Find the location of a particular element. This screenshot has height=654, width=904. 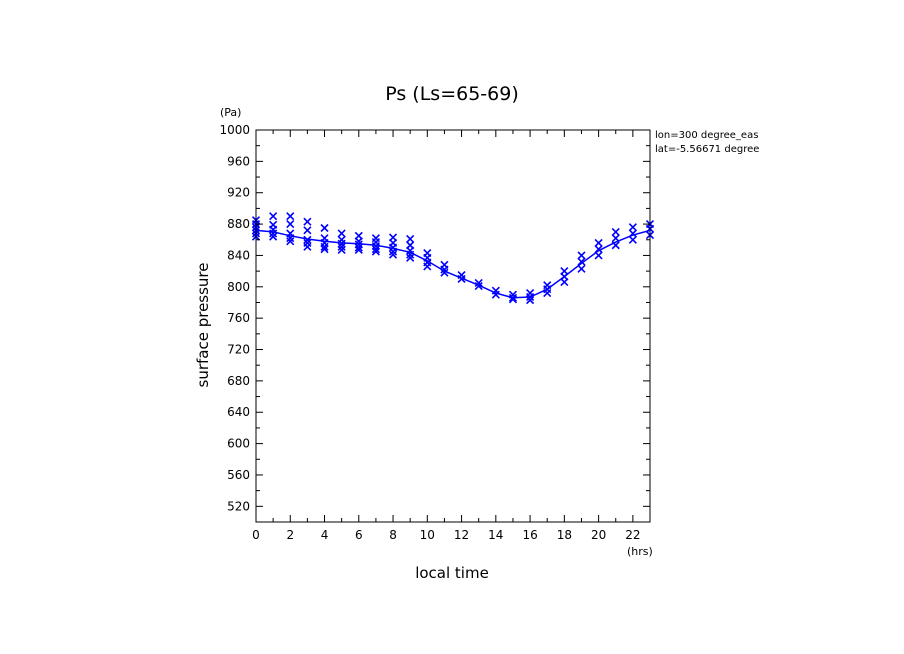

y-axis-unit: (Pa) is located at coordinates (230, 112).